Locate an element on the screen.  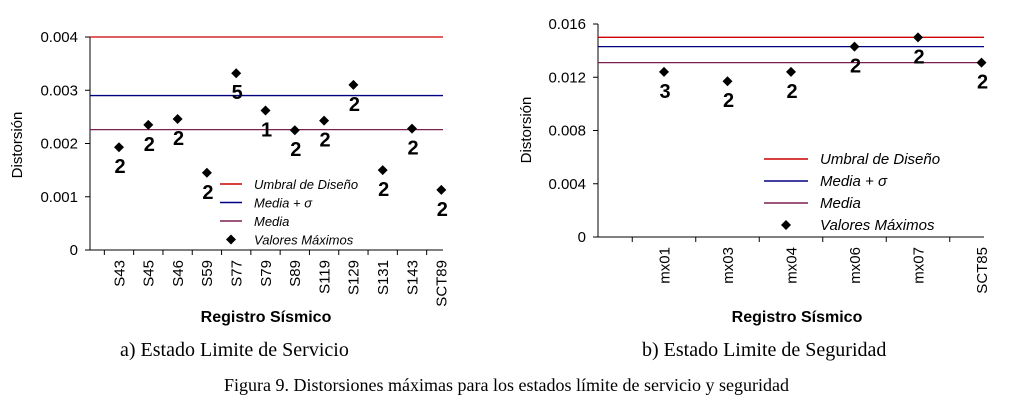
x-category-label: S45 is located at coordinates (149, 273).